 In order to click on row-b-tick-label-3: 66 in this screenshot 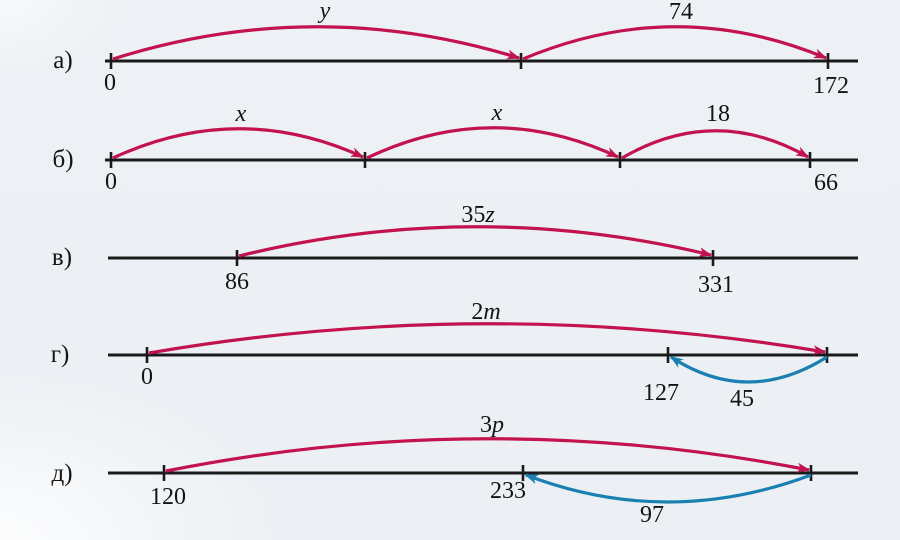, I will do `click(826, 183)`.